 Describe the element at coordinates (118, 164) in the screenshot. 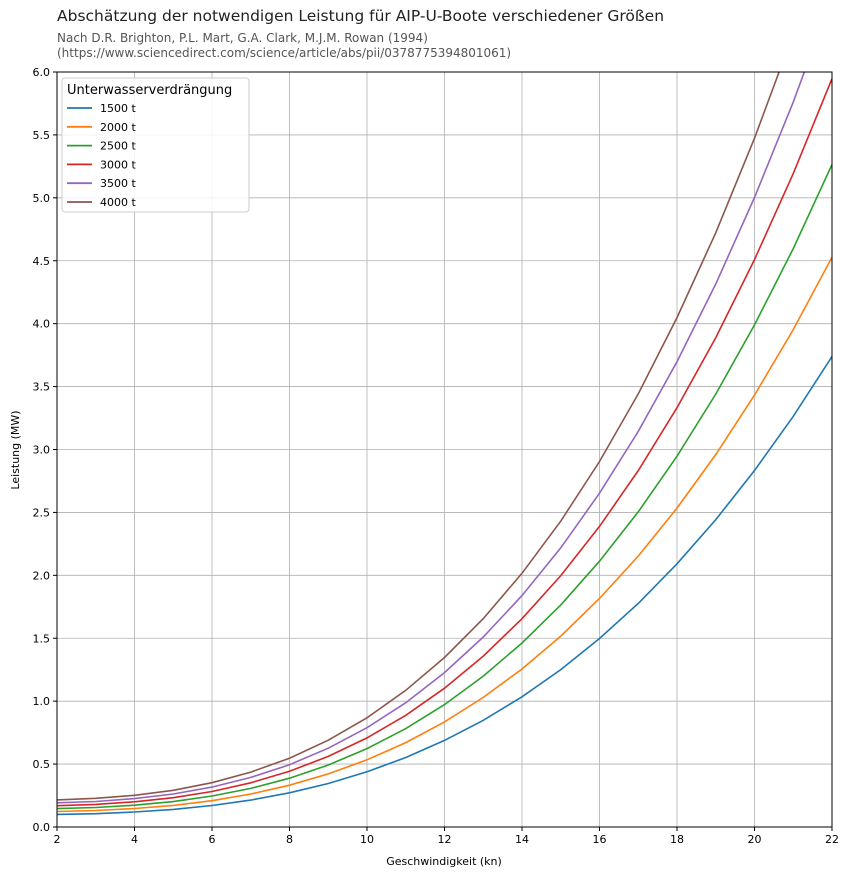

I see `legend-entry: 3000 t` at that location.